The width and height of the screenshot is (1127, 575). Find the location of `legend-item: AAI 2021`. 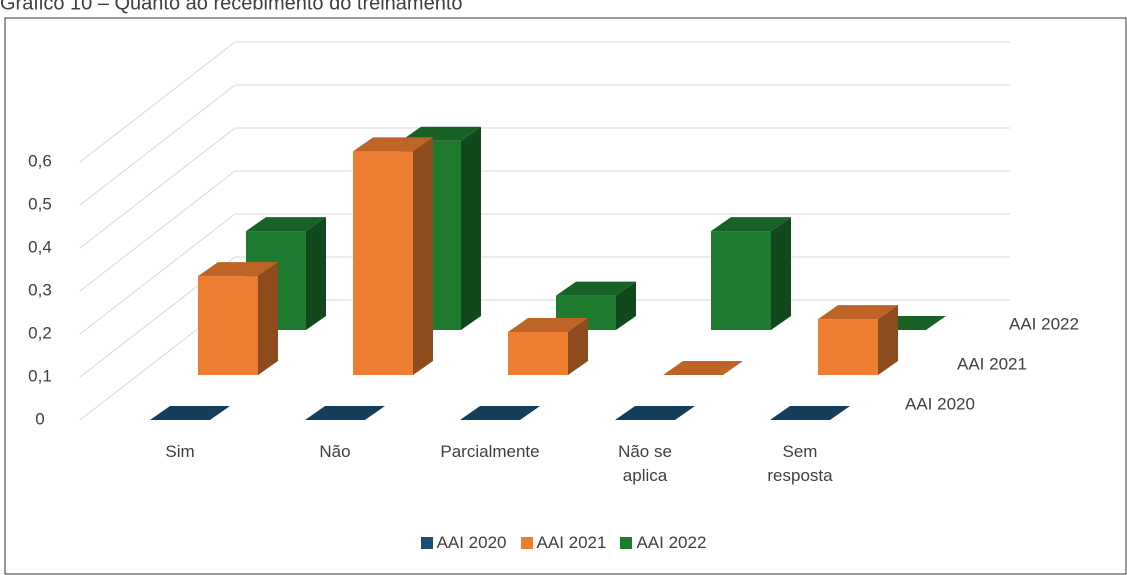

legend-item: AAI 2021 is located at coordinates (563, 543).